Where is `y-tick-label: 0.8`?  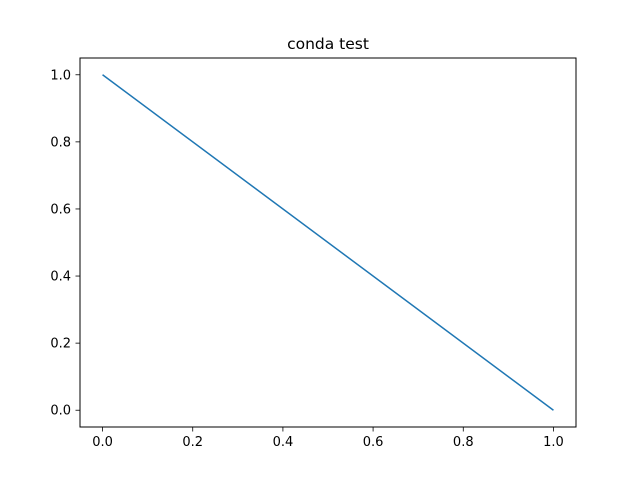 y-tick-label: 0.8 is located at coordinates (60, 142).